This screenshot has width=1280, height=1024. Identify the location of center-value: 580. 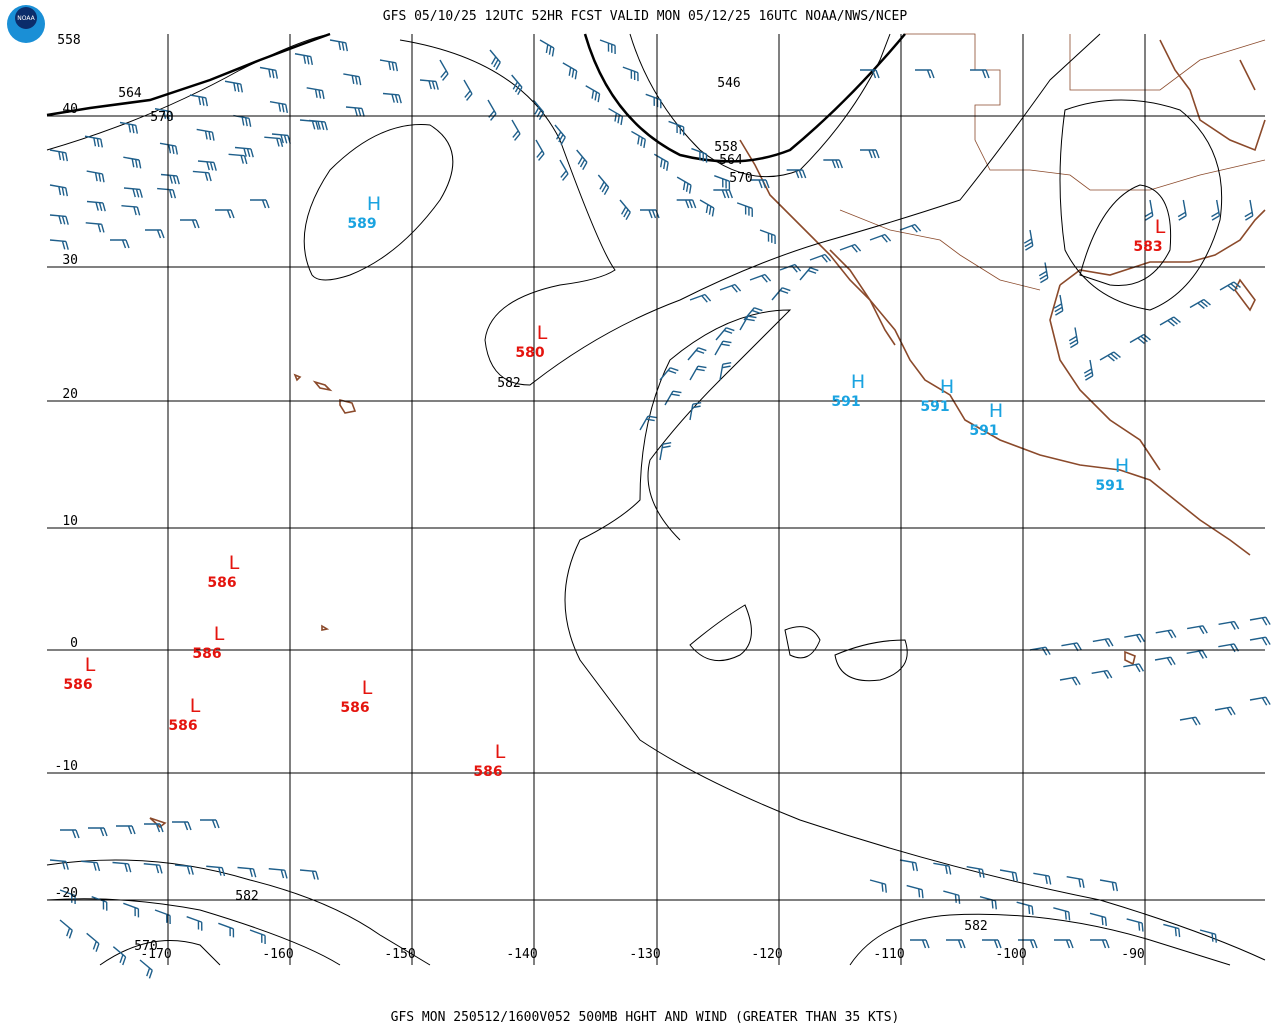
(529, 353).